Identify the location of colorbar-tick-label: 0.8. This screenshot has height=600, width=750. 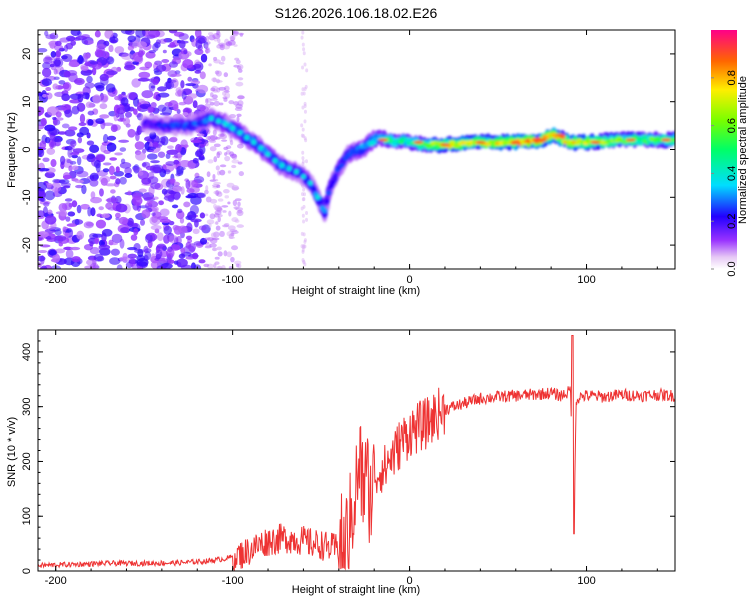
(732, 77).